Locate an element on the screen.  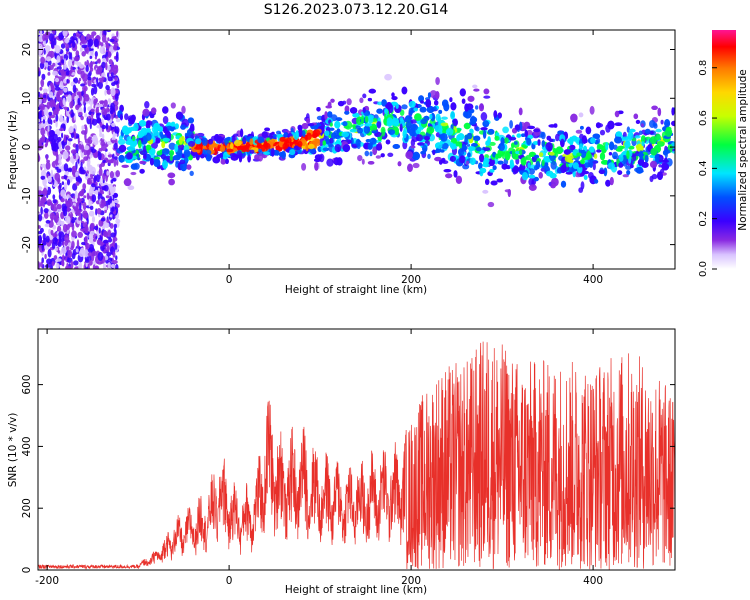
chart-title: S126.2023.073.12.20.G14 is located at coordinates (356, 10).